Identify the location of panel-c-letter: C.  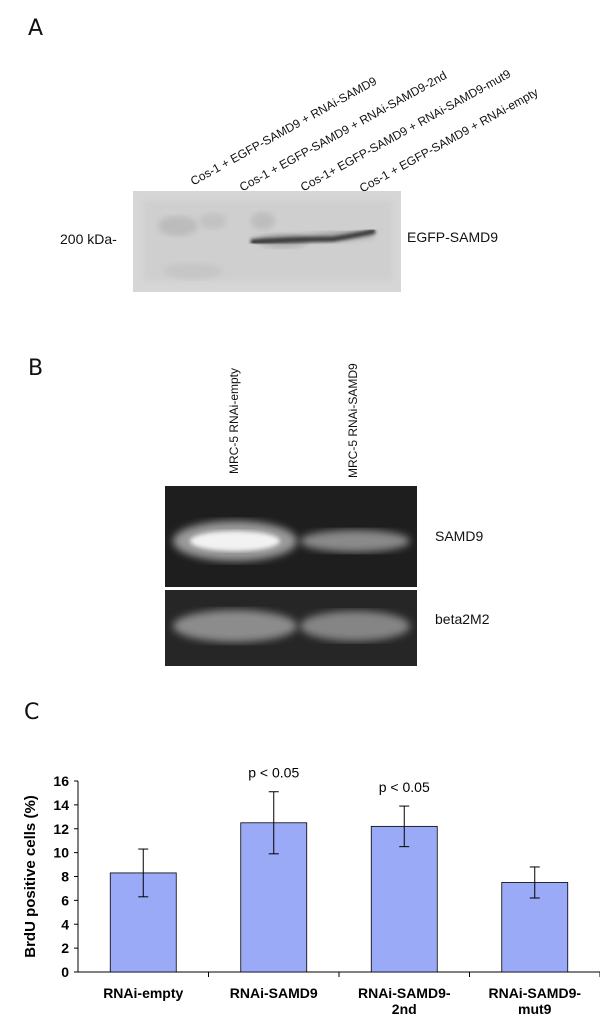
(32, 712).